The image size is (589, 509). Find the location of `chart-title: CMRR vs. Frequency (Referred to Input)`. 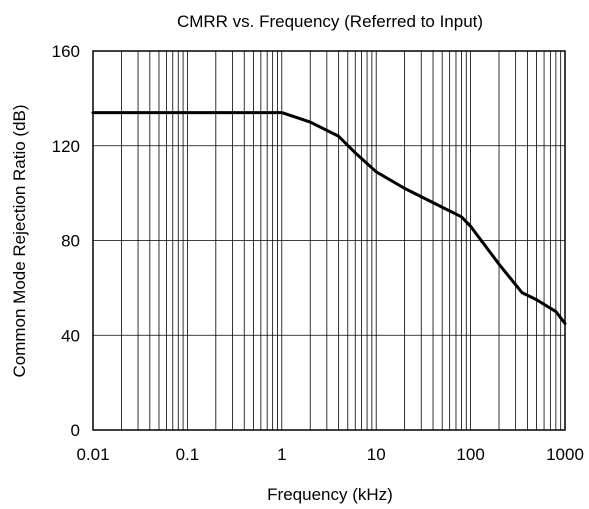

chart-title: CMRR vs. Frequency (Referred to Input) is located at coordinates (330, 21).